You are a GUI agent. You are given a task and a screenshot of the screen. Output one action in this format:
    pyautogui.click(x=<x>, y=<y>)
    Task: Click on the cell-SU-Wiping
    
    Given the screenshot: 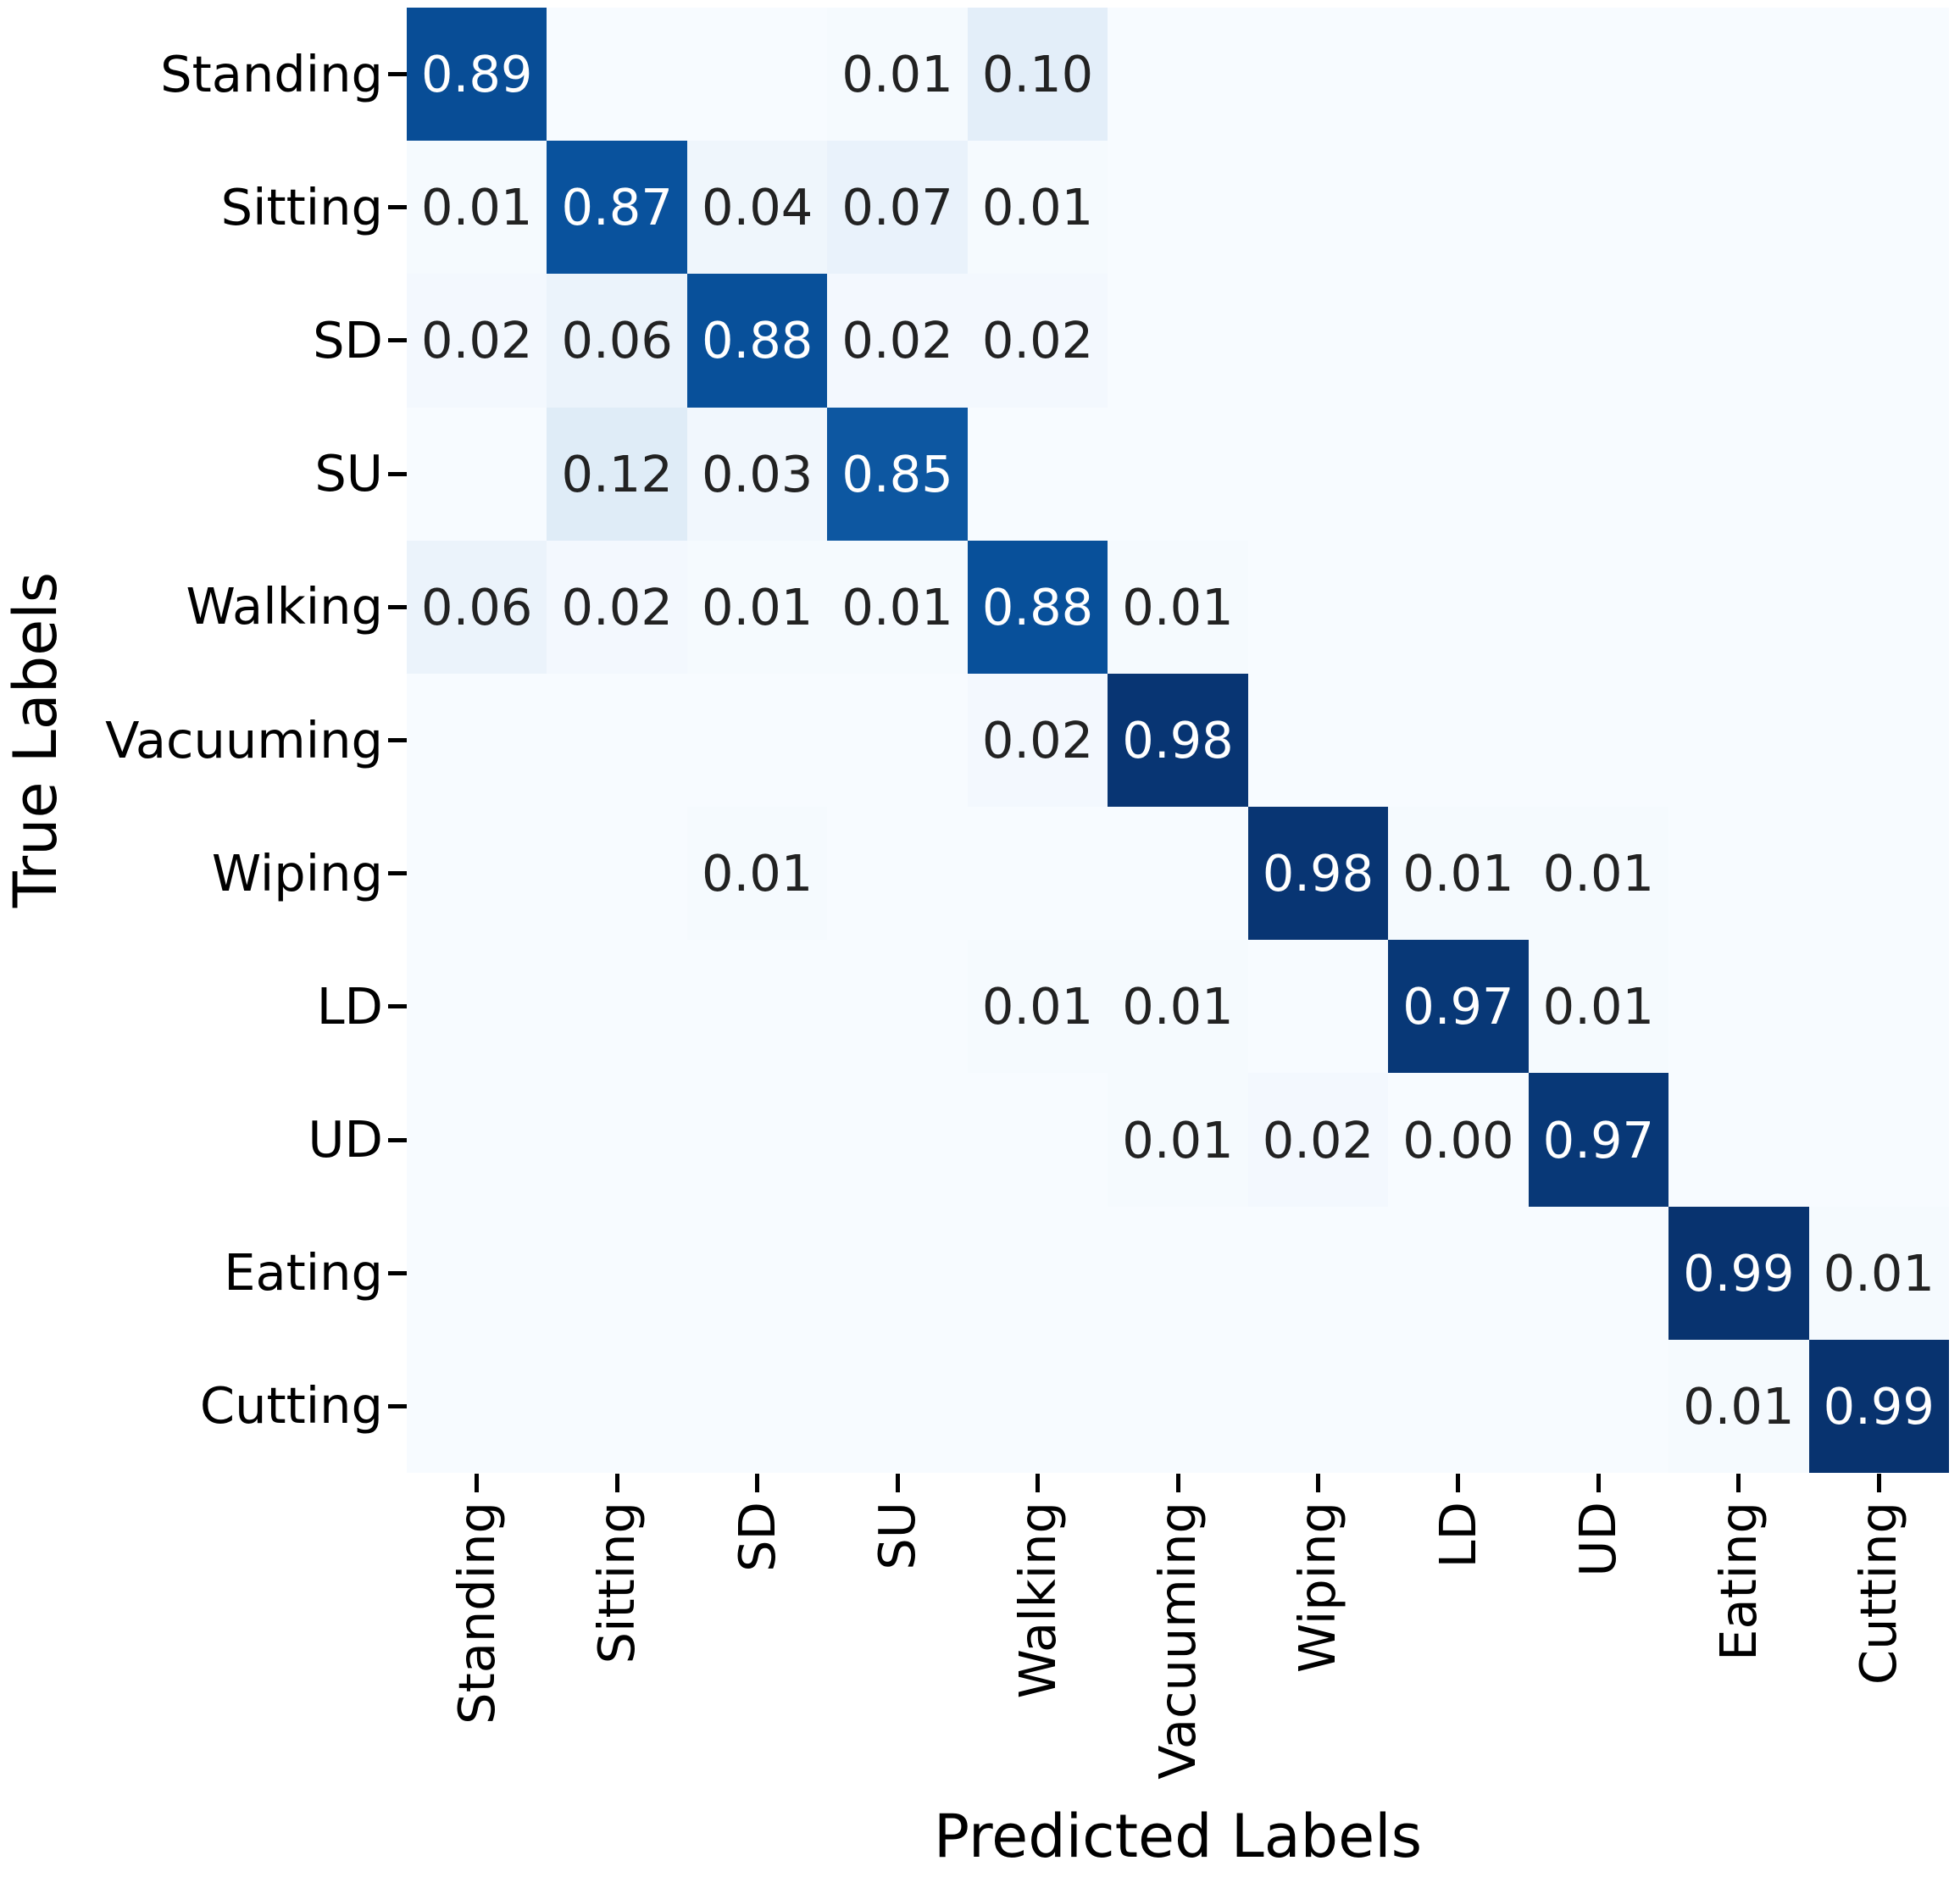 What is the action you would take?
    pyautogui.click(x=1318, y=474)
    